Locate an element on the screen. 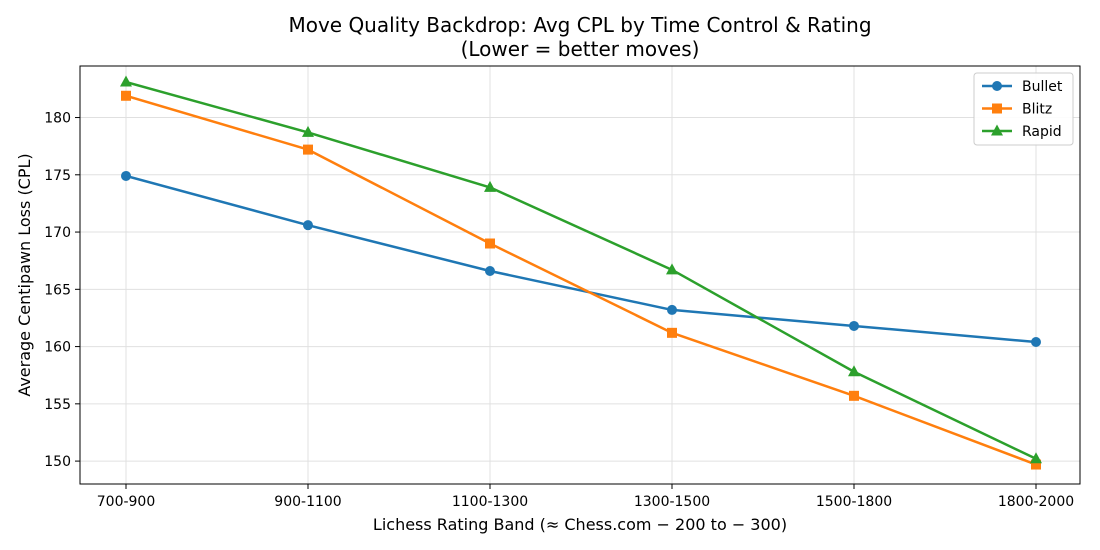 The image size is (1100, 550). legend-box is located at coordinates (1023, 109).